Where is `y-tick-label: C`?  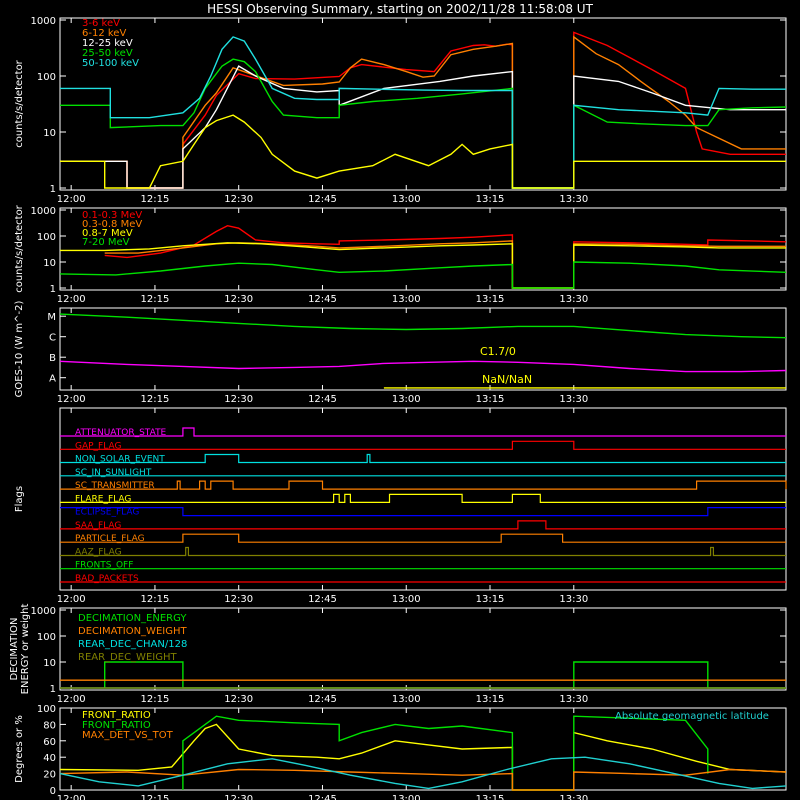 y-tick-label: C is located at coordinates (52, 338).